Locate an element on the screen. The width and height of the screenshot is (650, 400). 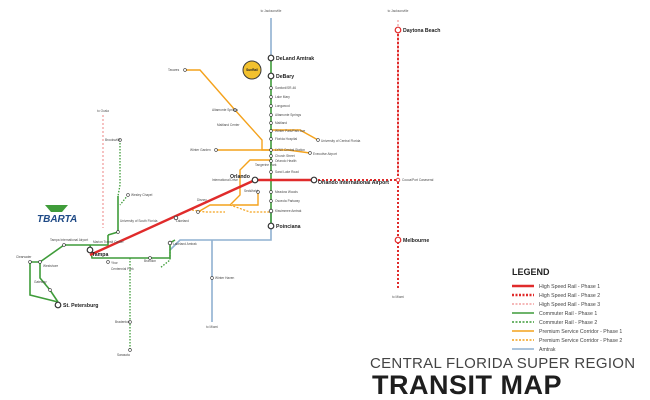
station-osceola-parkway is located at coordinates (271, 201).